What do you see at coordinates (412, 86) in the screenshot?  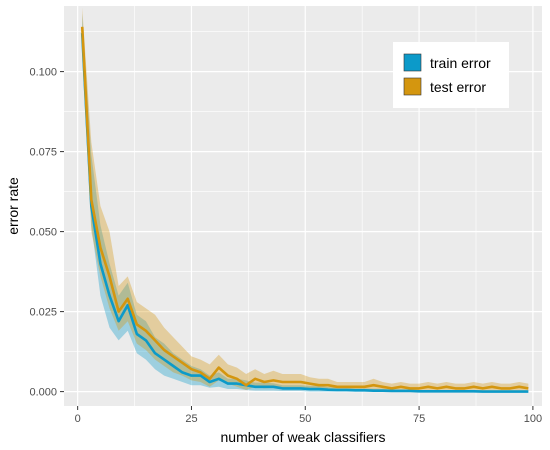 I see `legend-swatch-test-error` at bounding box center [412, 86].